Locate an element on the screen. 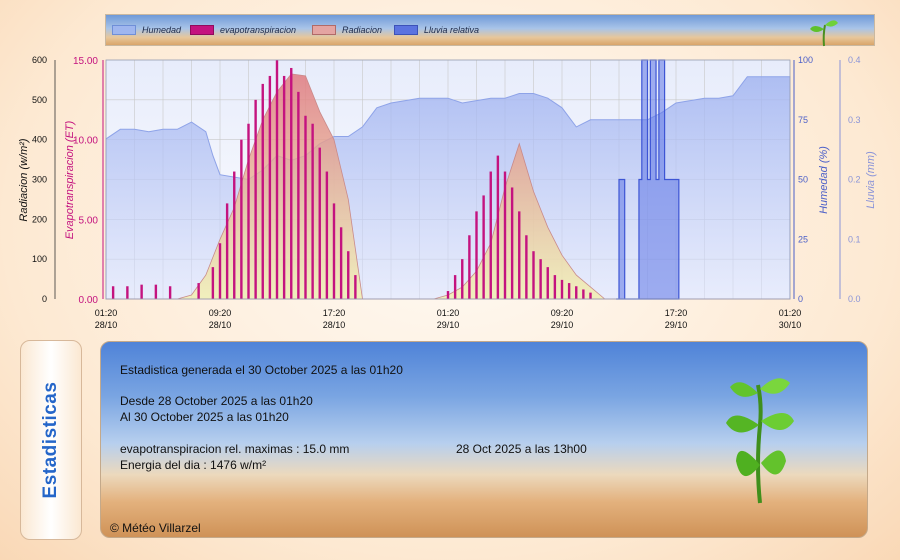 The width and height of the screenshot is (900, 560). x-tick-date: 30/10 is located at coordinates (790, 325).